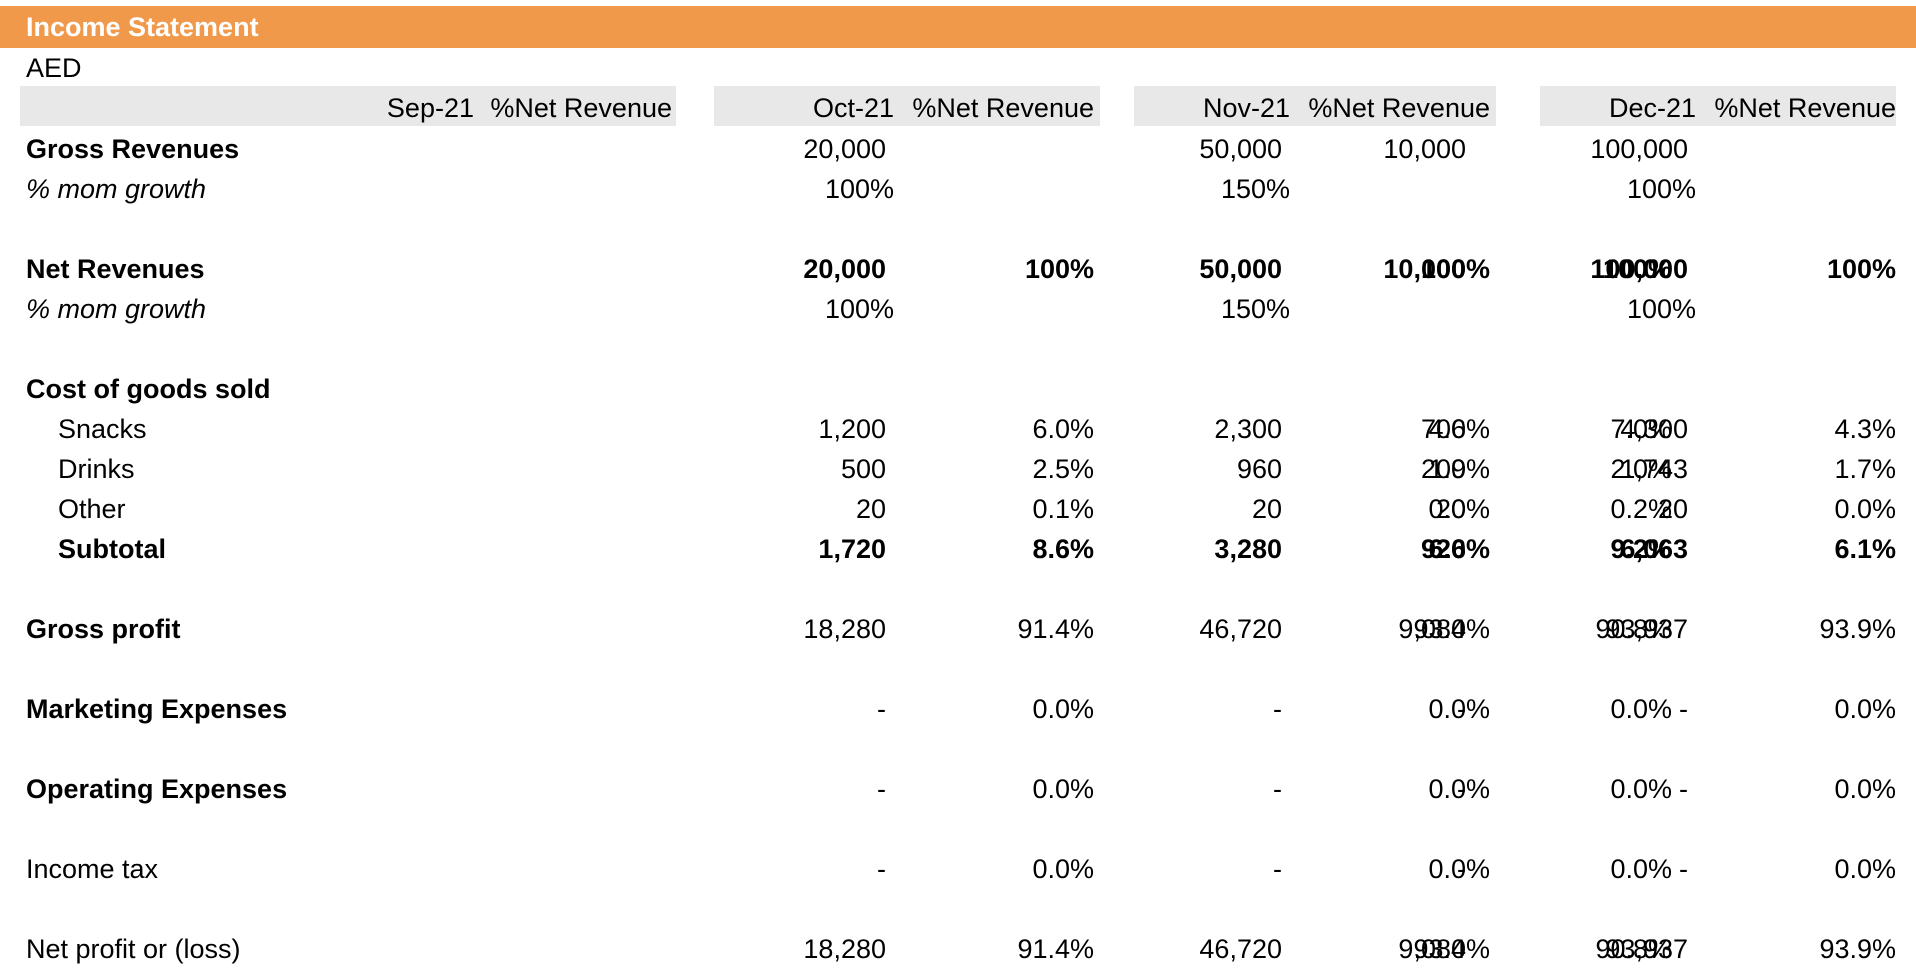 This screenshot has width=1916, height=980. What do you see at coordinates (1805, 108) in the screenshot?
I see `pct-header-dec: %Net Revenue` at bounding box center [1805, 108].